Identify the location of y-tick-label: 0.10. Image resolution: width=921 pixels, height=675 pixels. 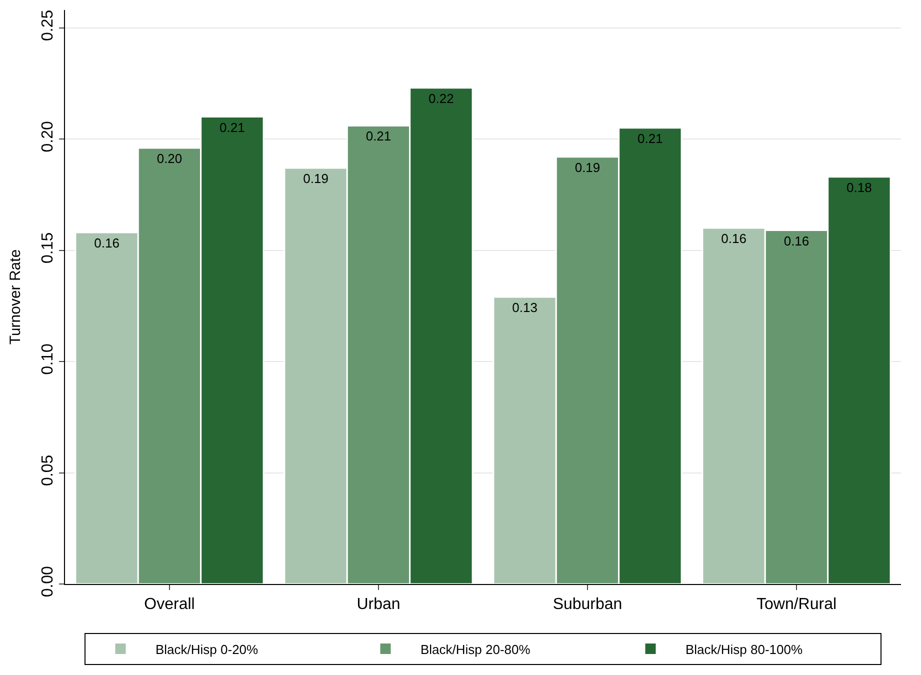
(48, 359).